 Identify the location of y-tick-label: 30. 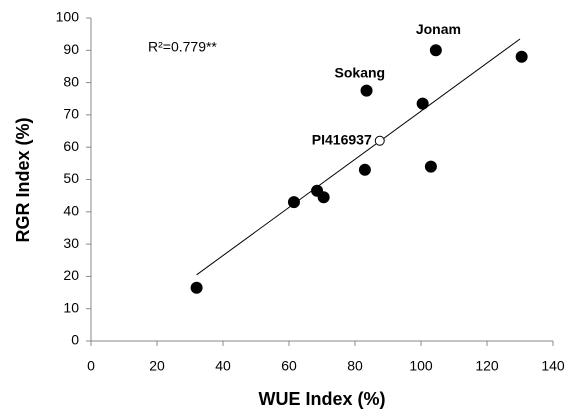
(71, 243).